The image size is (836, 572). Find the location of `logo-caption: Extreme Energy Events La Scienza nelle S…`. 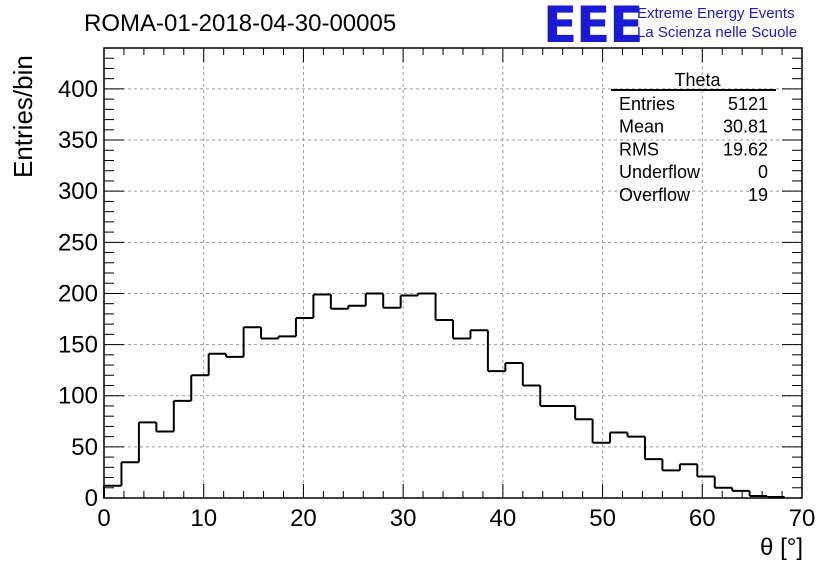

logo-caption: Extreme Energy Events La Scienza nelle S… is located at coordinates (717, 23).